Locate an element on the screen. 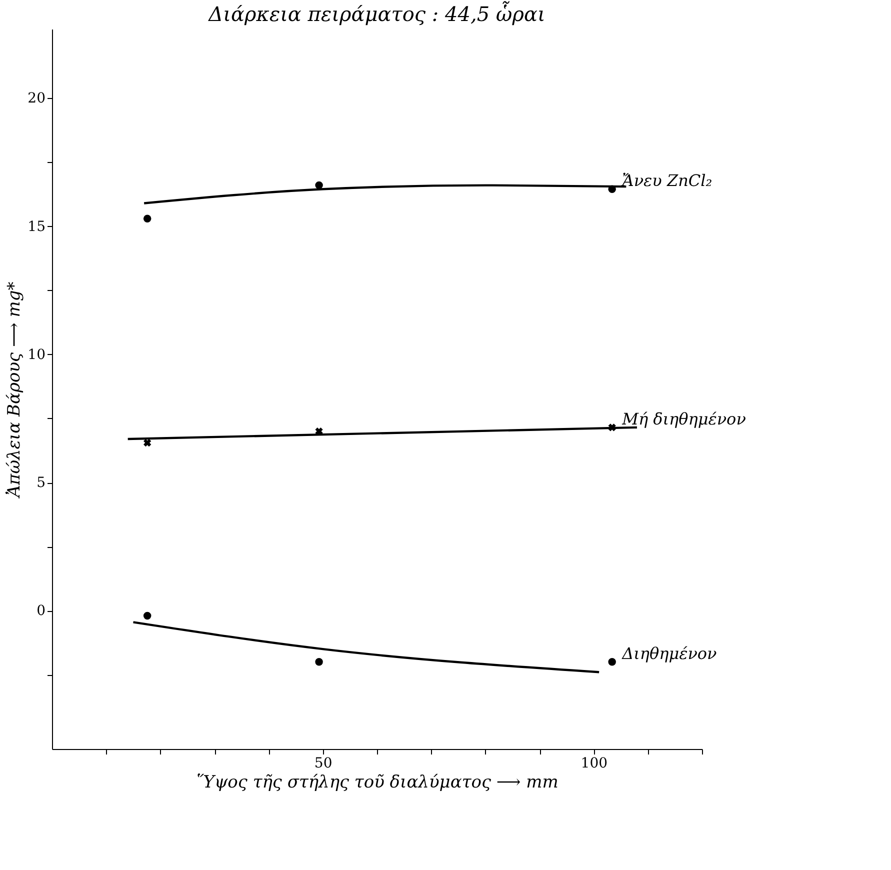  y-tick-label: 10 is located at coordinates (37, 354).